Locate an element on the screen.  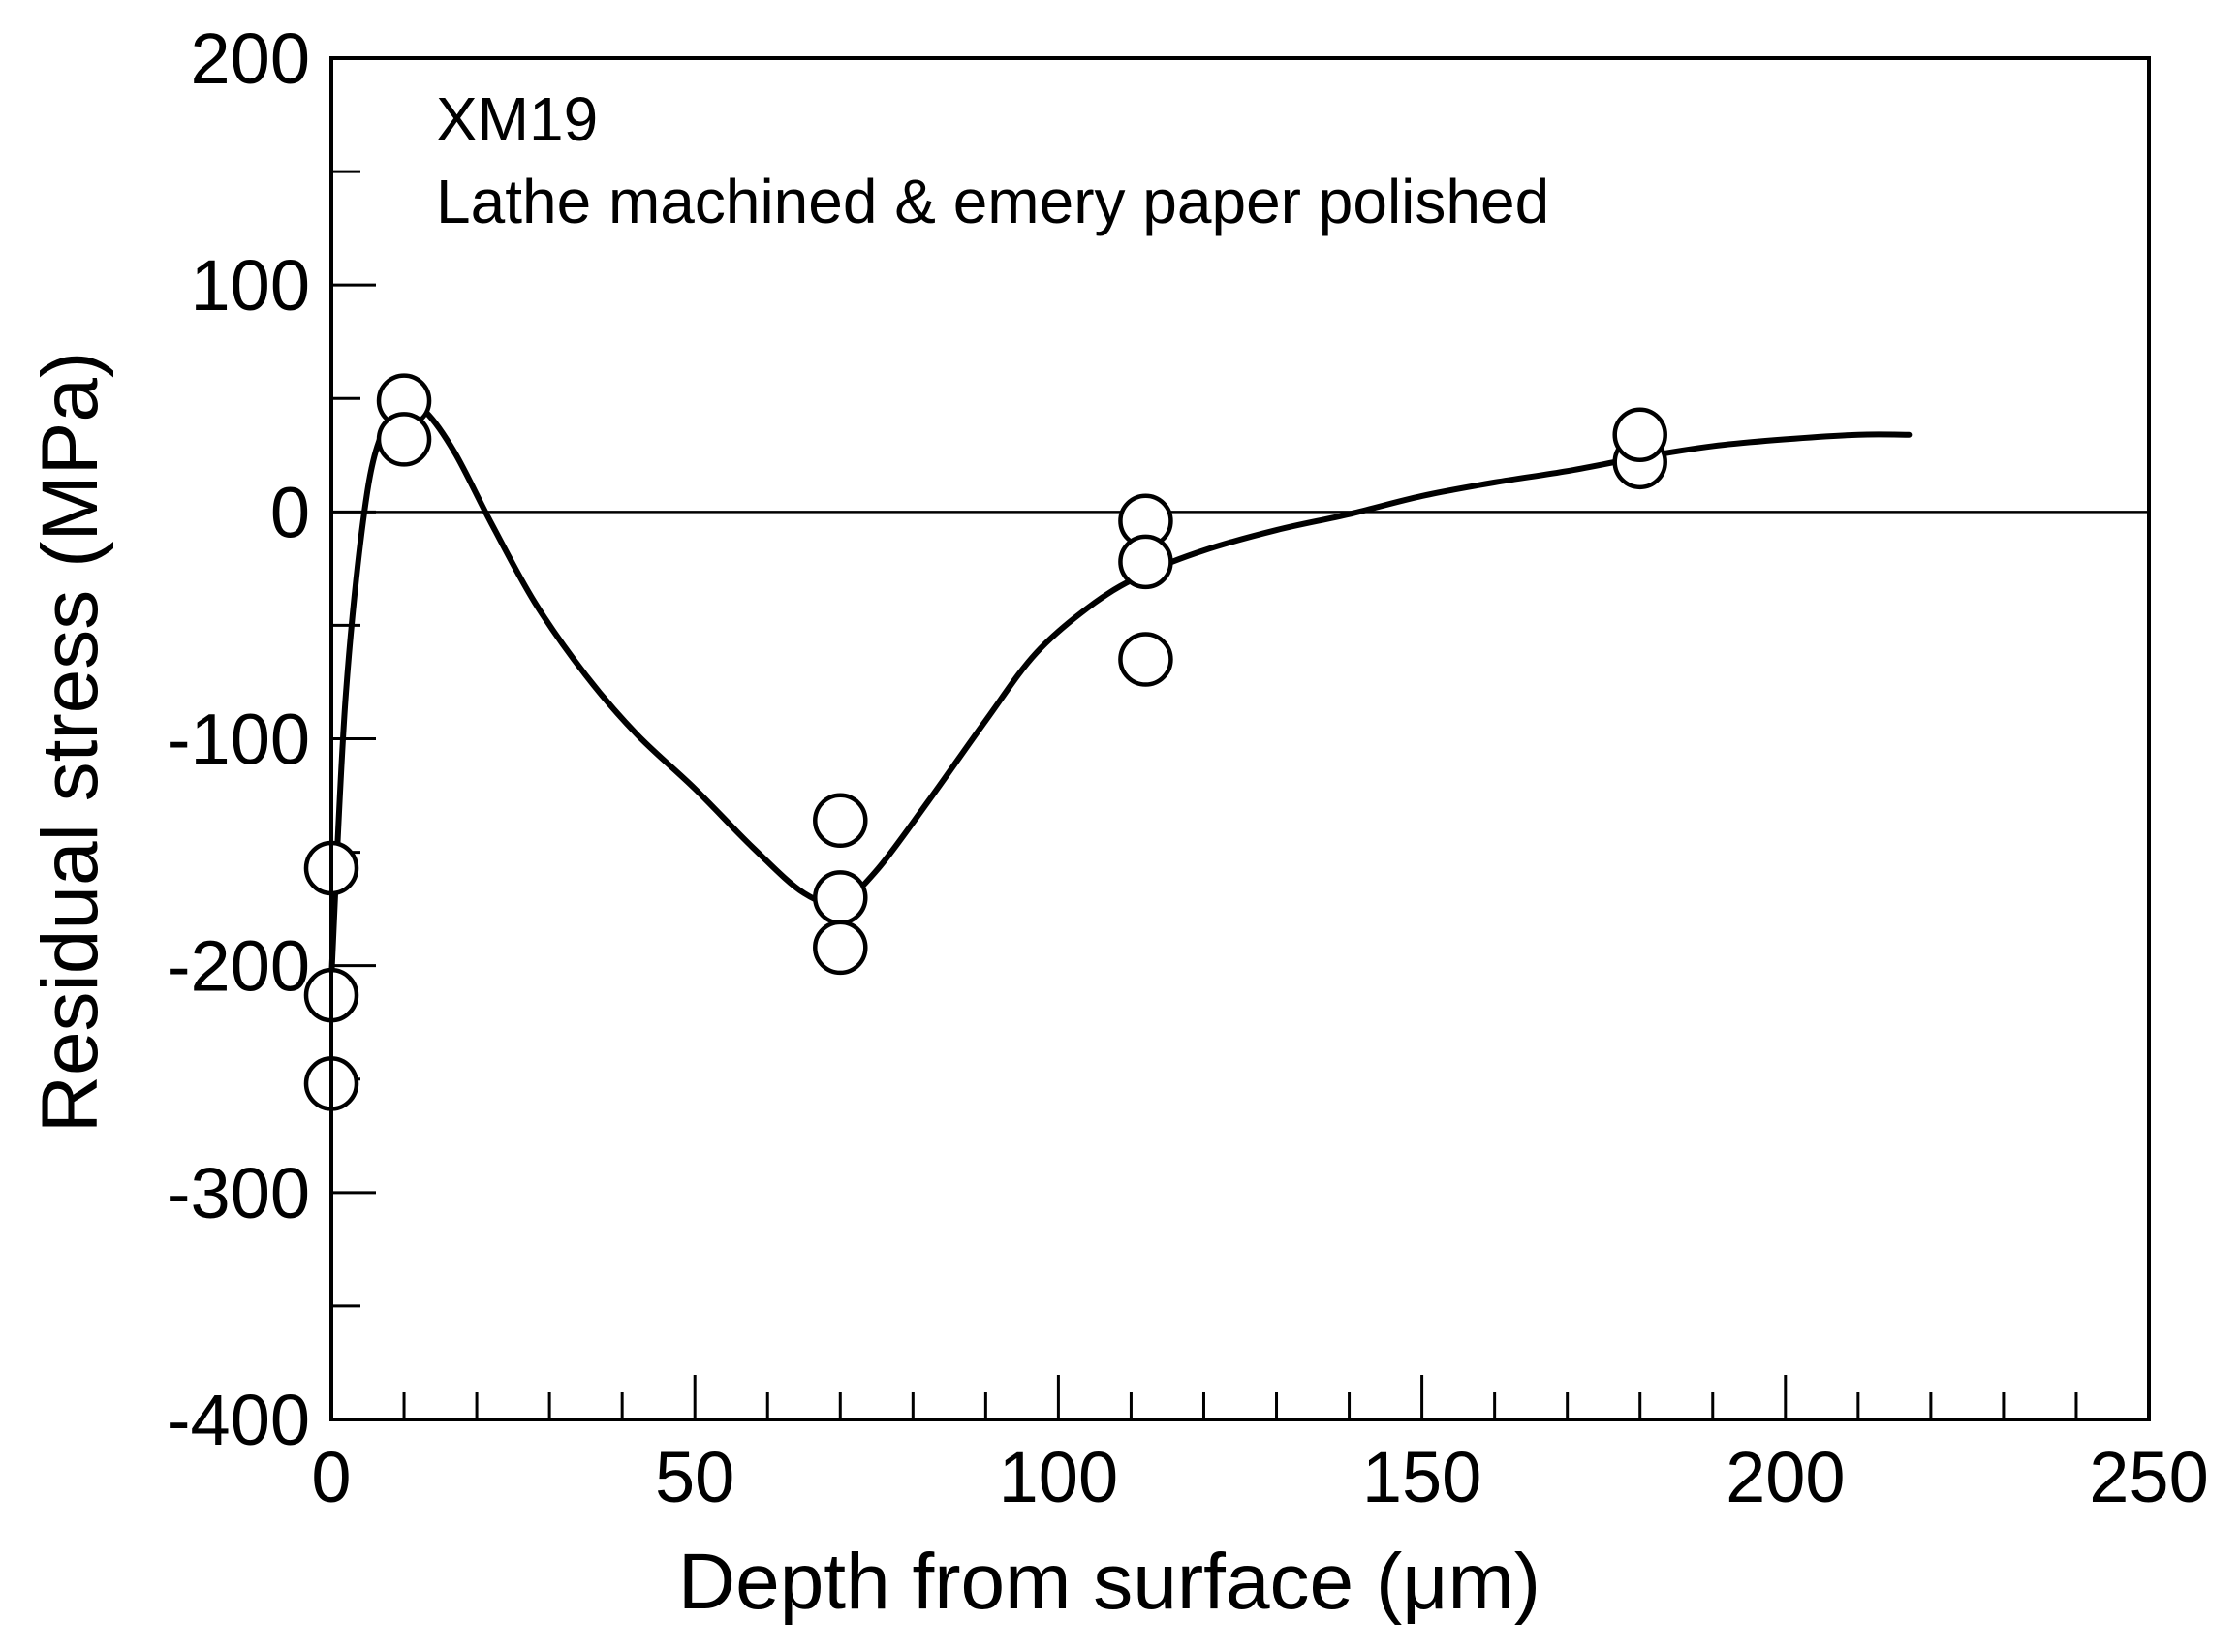
x-tick-label-100: 100 is located at coordinates (1058, 1477).